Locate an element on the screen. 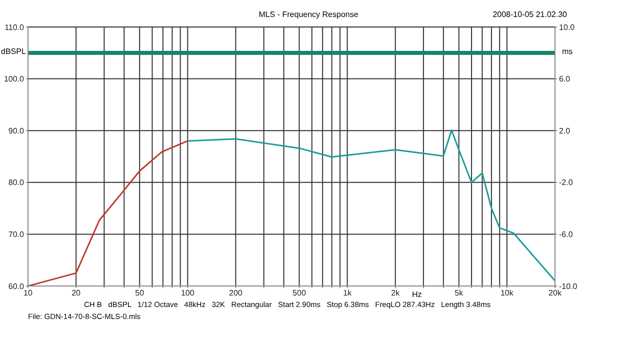 Image resolution: width=617 pixels, height=338 pixels. y2-tick-label: 2.0 is located at coordinates (565, 131).